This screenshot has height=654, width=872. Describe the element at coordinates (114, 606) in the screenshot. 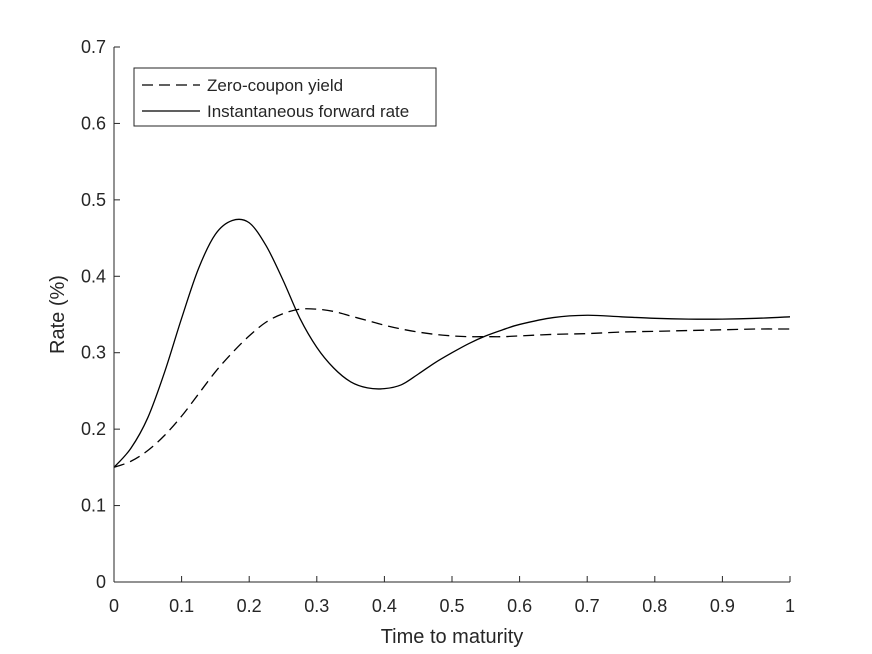

I see `x-tick-label: 0` at that location.